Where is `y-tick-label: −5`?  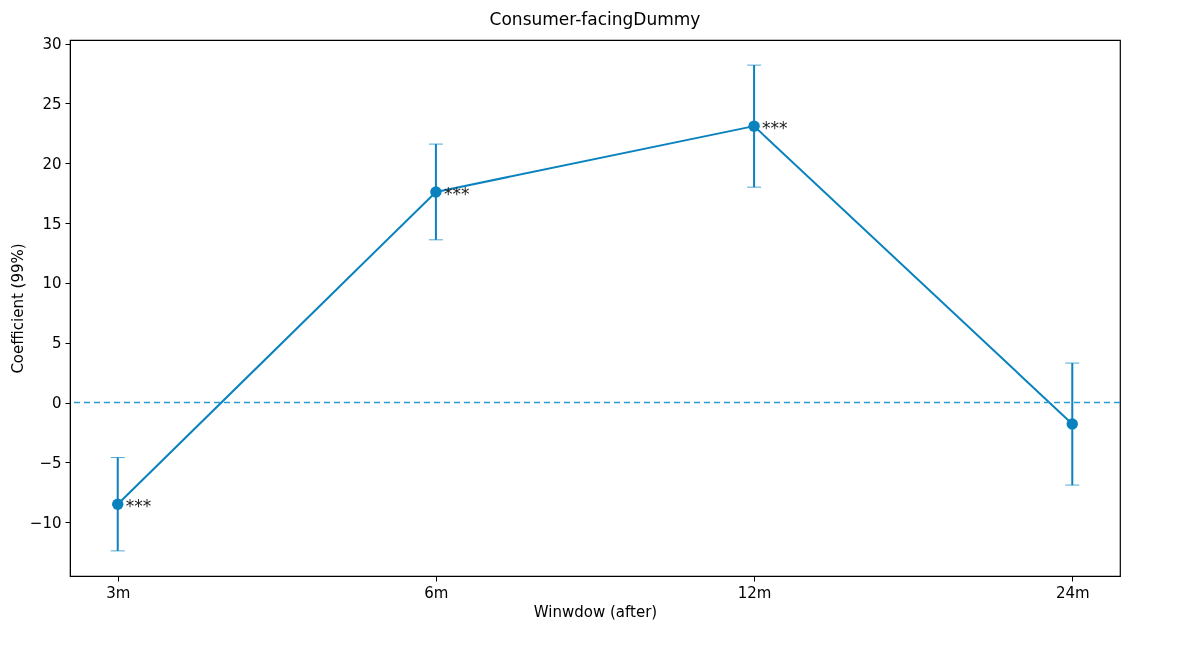 y-tick-label: −5 is located at coordinates (50, 462).